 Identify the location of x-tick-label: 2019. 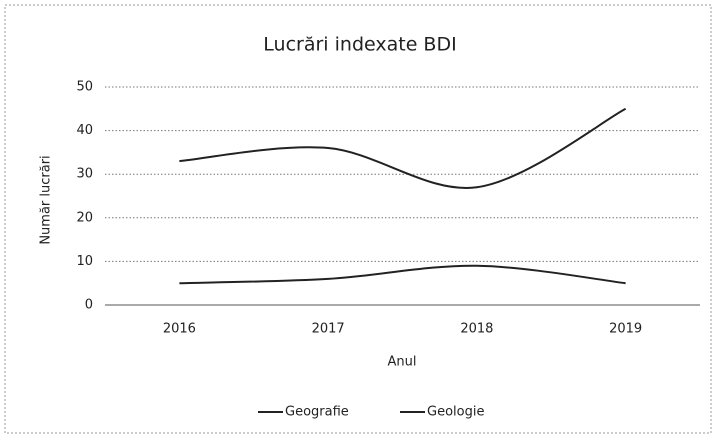
(625, 329).